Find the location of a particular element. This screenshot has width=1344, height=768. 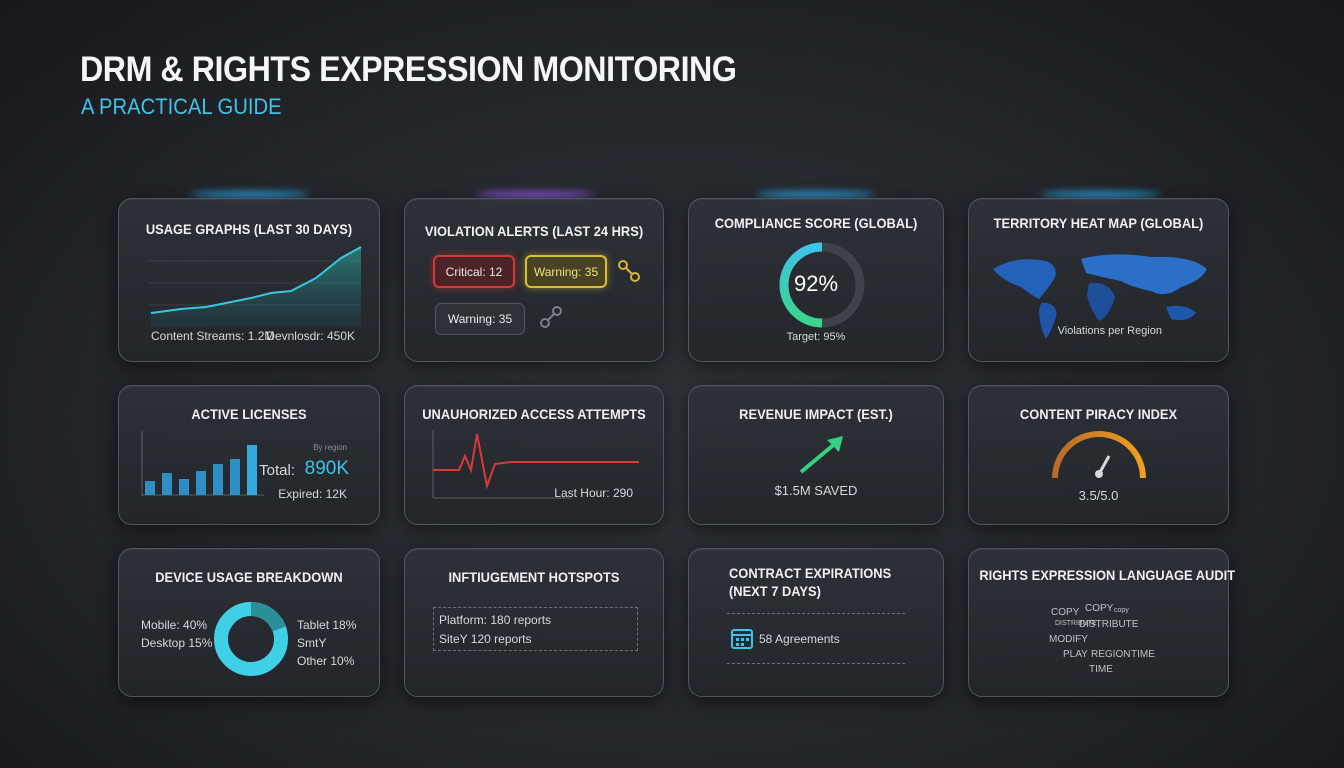

legend-item: SmtY is located at coordinates (312, 643).